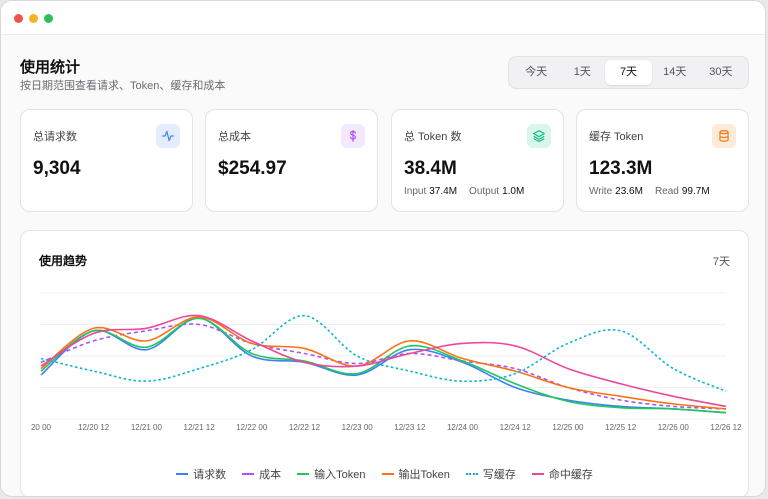  What do you see at coordinates (94, 427) in the screenshot?
I see `x-tick-label: 12/20 12` at bounding box center [94, 427].